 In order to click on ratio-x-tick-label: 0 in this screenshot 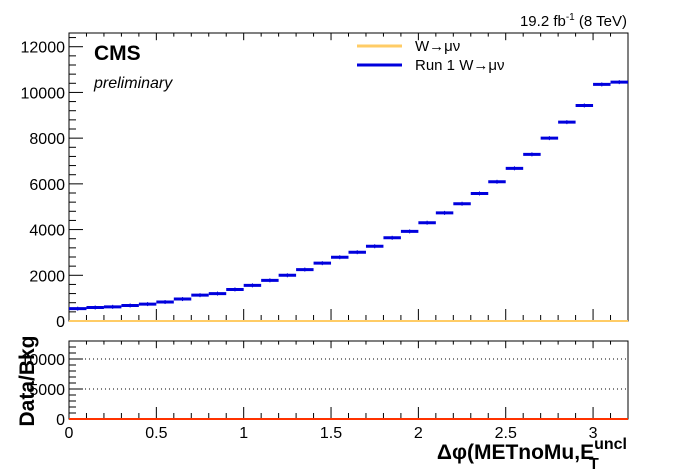, I will do `click(69, 433)`.